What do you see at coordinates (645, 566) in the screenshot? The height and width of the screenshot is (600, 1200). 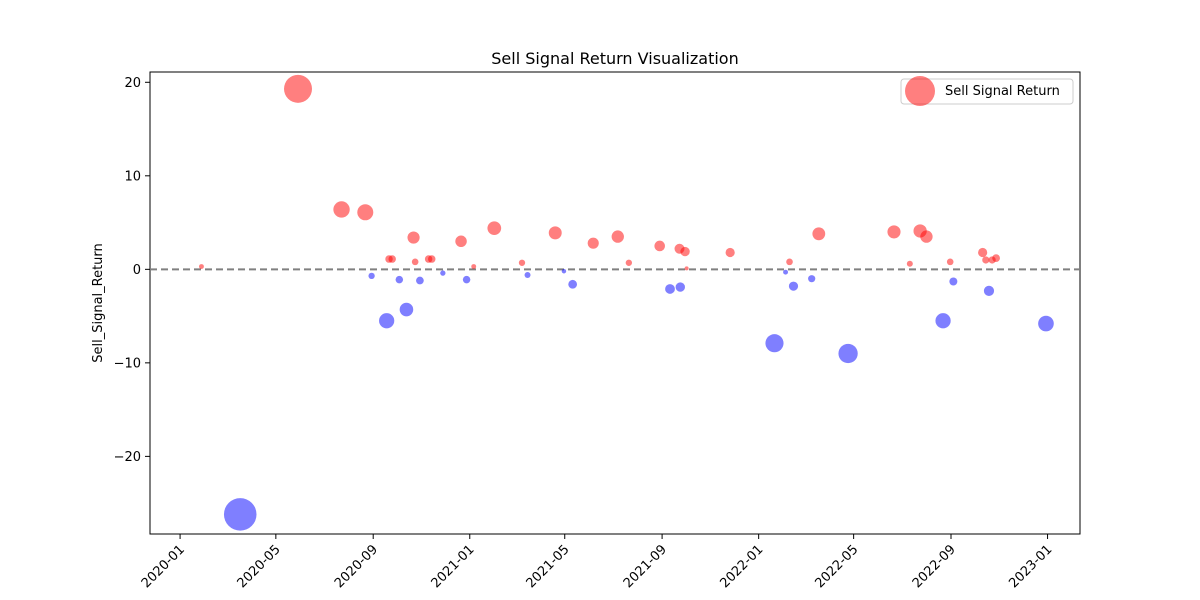 I see `x-tick-label: 2021-09` at bounding box center [645, 566].